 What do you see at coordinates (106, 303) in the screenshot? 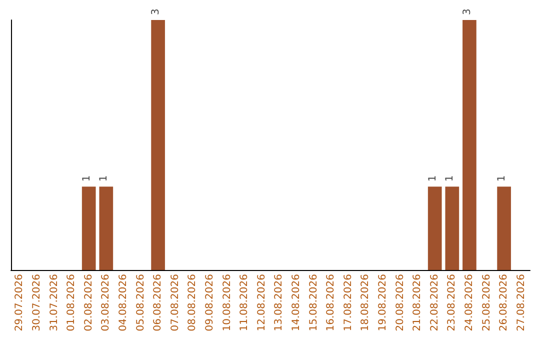
I see `x-tick-label: 03.08.2026` at bounding box center [106, 303].